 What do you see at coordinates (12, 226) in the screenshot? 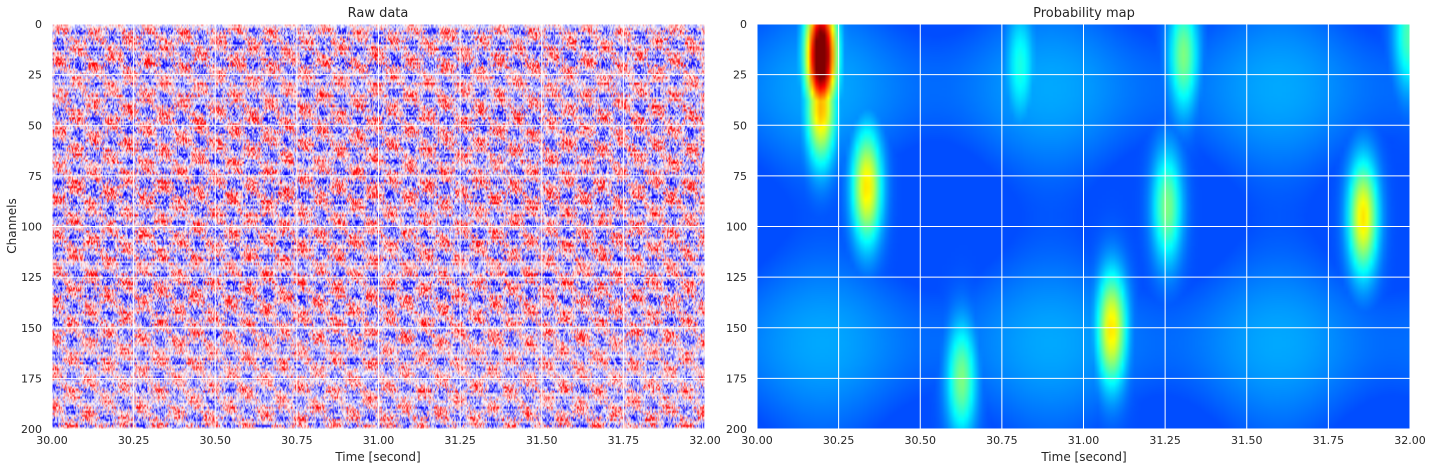
I see `raw-data-y-label: Channels` at bounding box center [12, 226].